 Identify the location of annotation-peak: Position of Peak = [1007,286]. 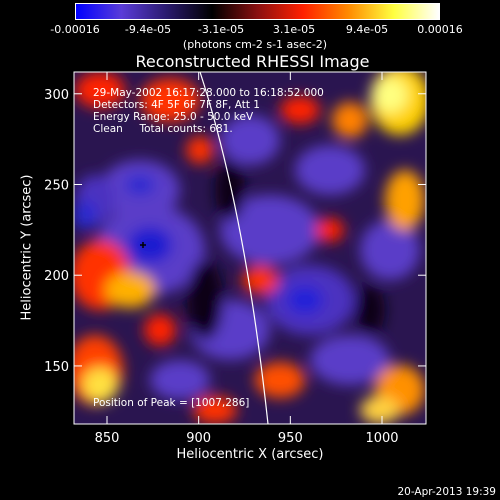
(171, 403).